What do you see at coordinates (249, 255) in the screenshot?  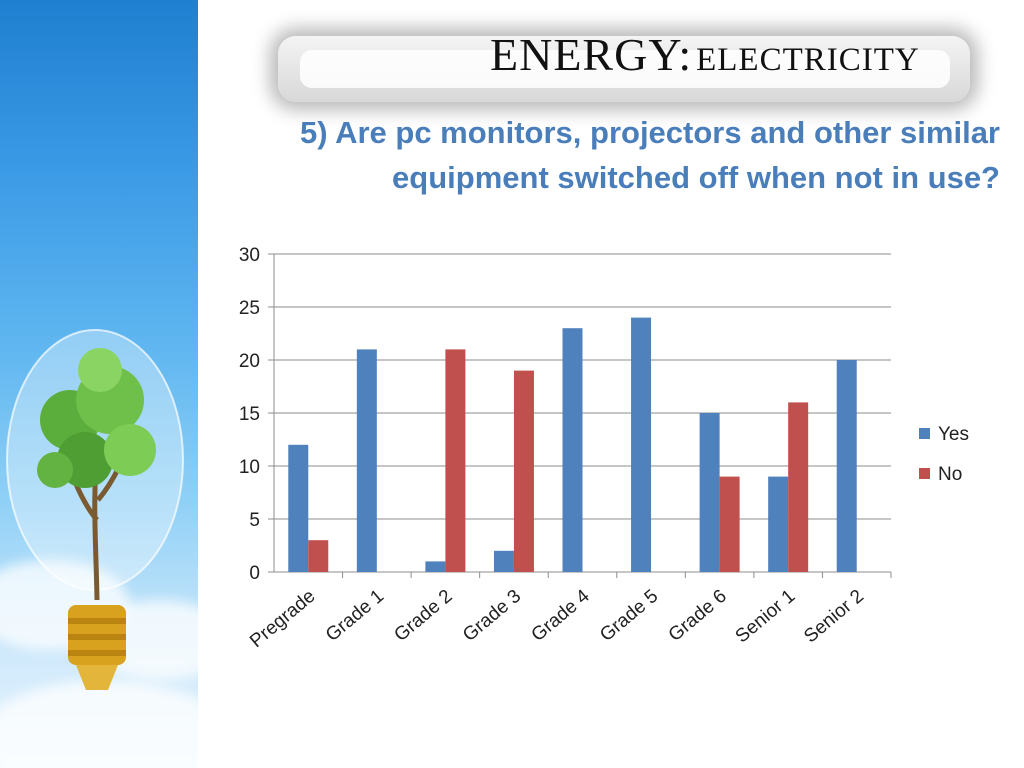 I see `y-tick-label: 30` at bounding box center [249, 255].